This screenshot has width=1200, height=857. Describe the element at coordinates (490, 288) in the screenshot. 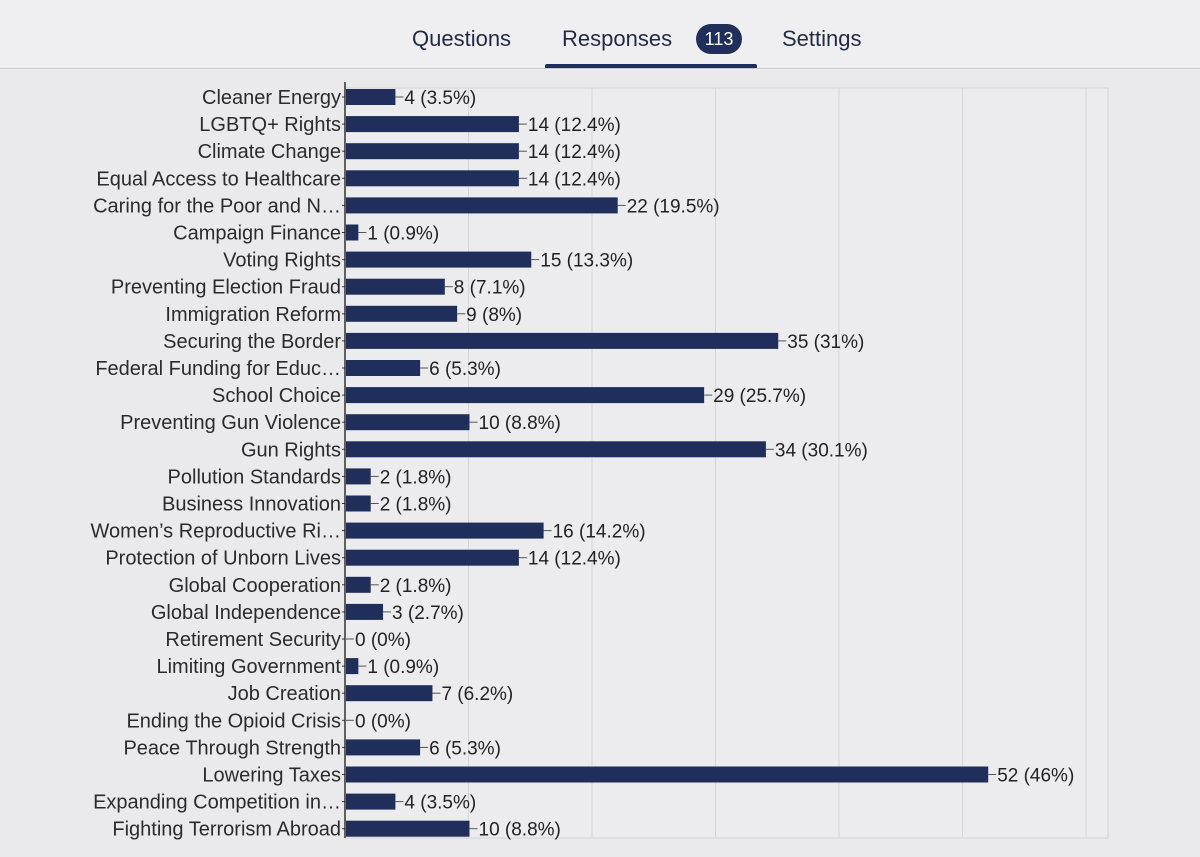

I see `data-label: 8 (7.1%)` at that location.